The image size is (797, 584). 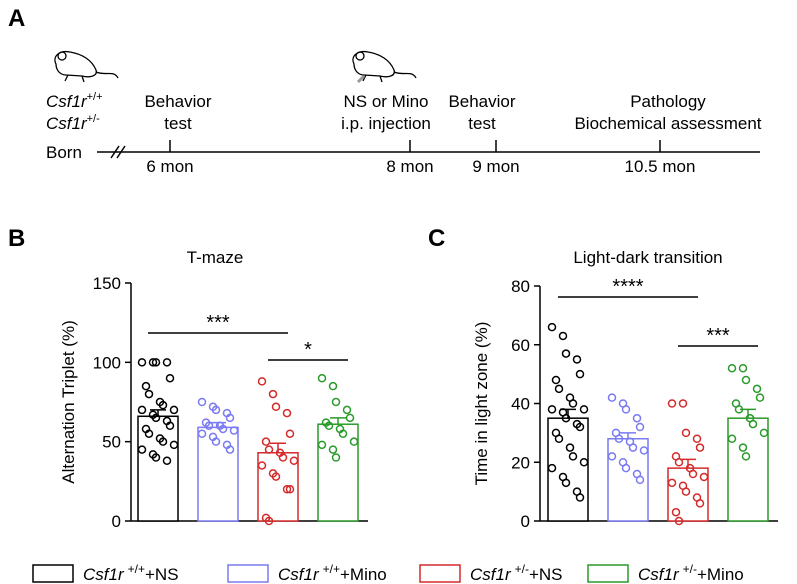 What do you see at coordinates (68, 401) in the screenshot?
I see `y-axis-title: Alternation Triplet (%)` at bounding box center [68, 401].